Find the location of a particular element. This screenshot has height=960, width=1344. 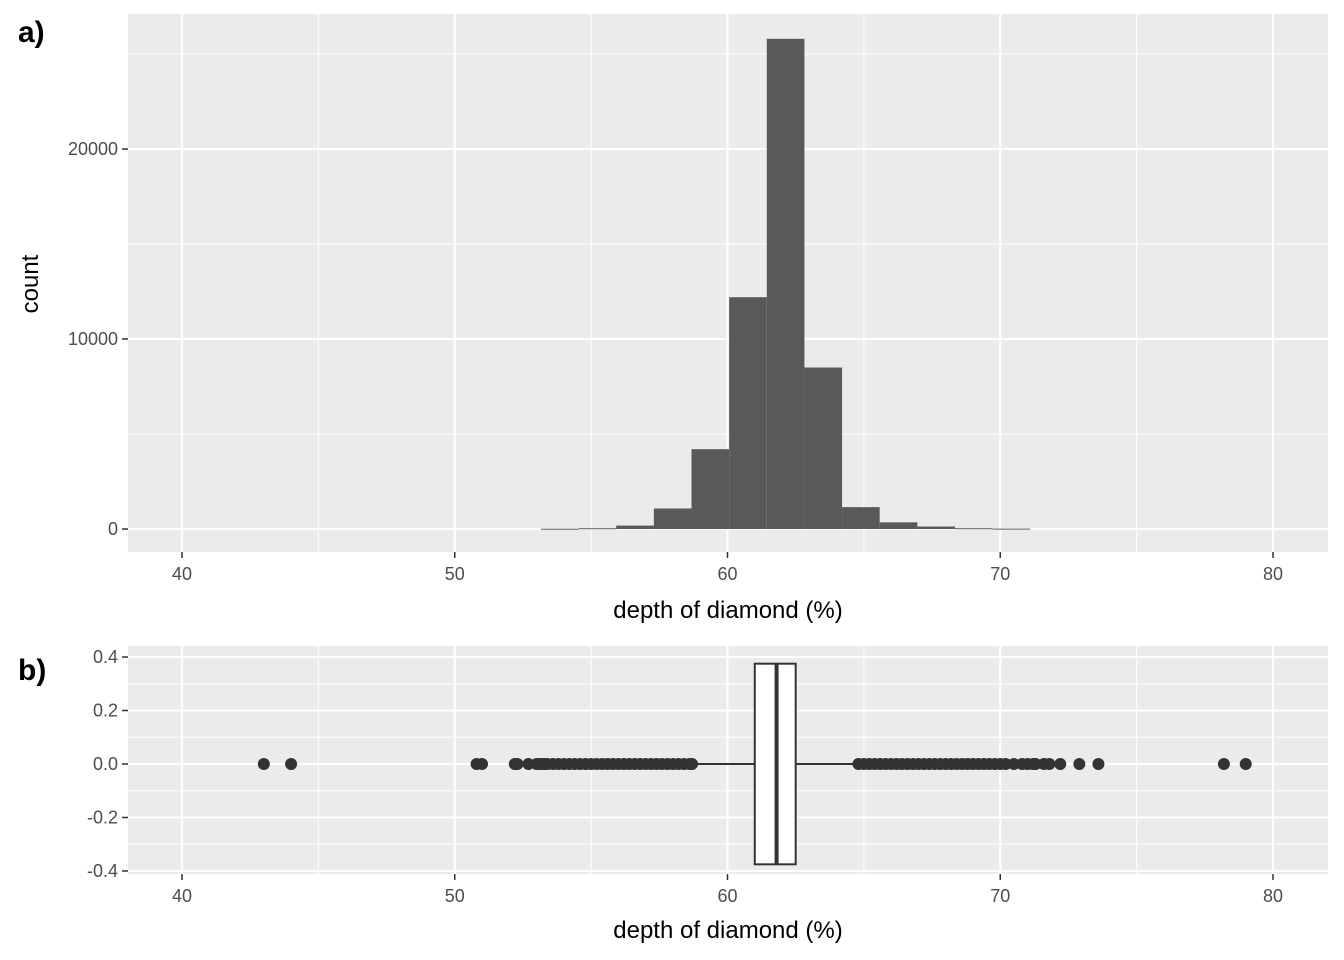

y-tick-label: 10000 is located at coordinates (93, 339).